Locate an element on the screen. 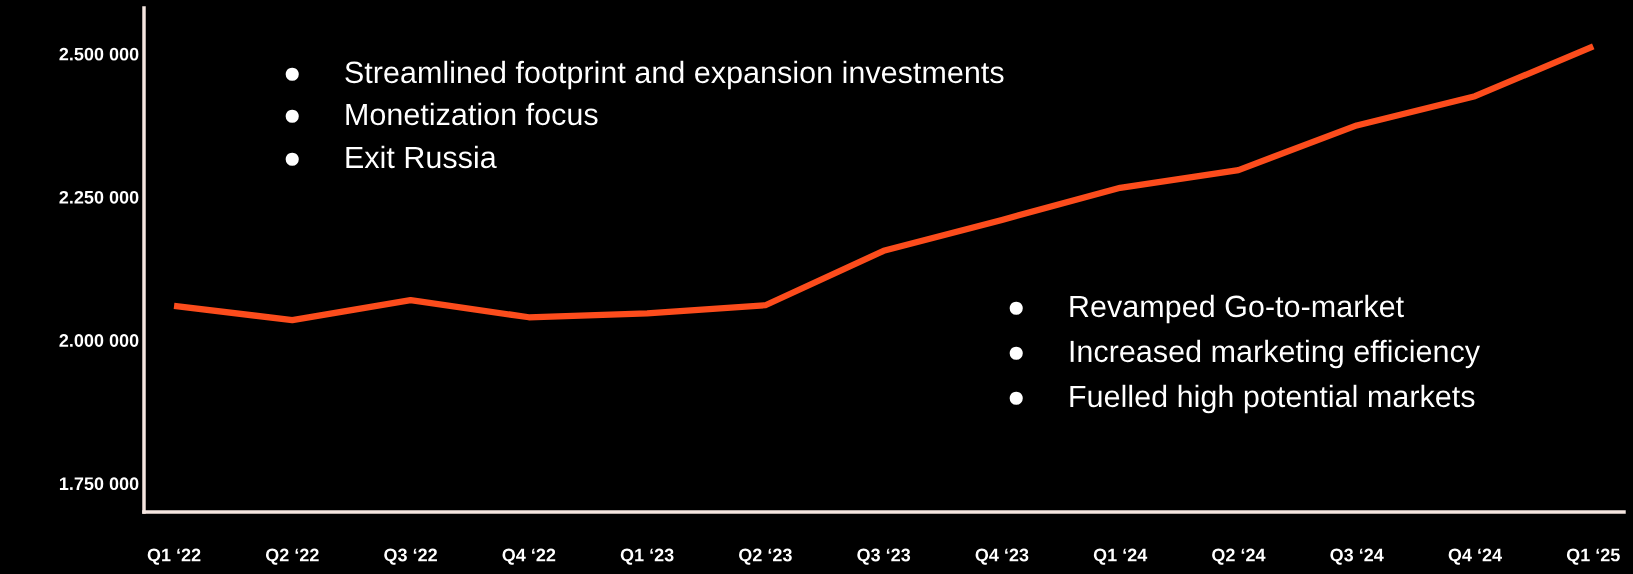  x-tick-label: Q2 ‘24 is located at coordinates (1239, 556).